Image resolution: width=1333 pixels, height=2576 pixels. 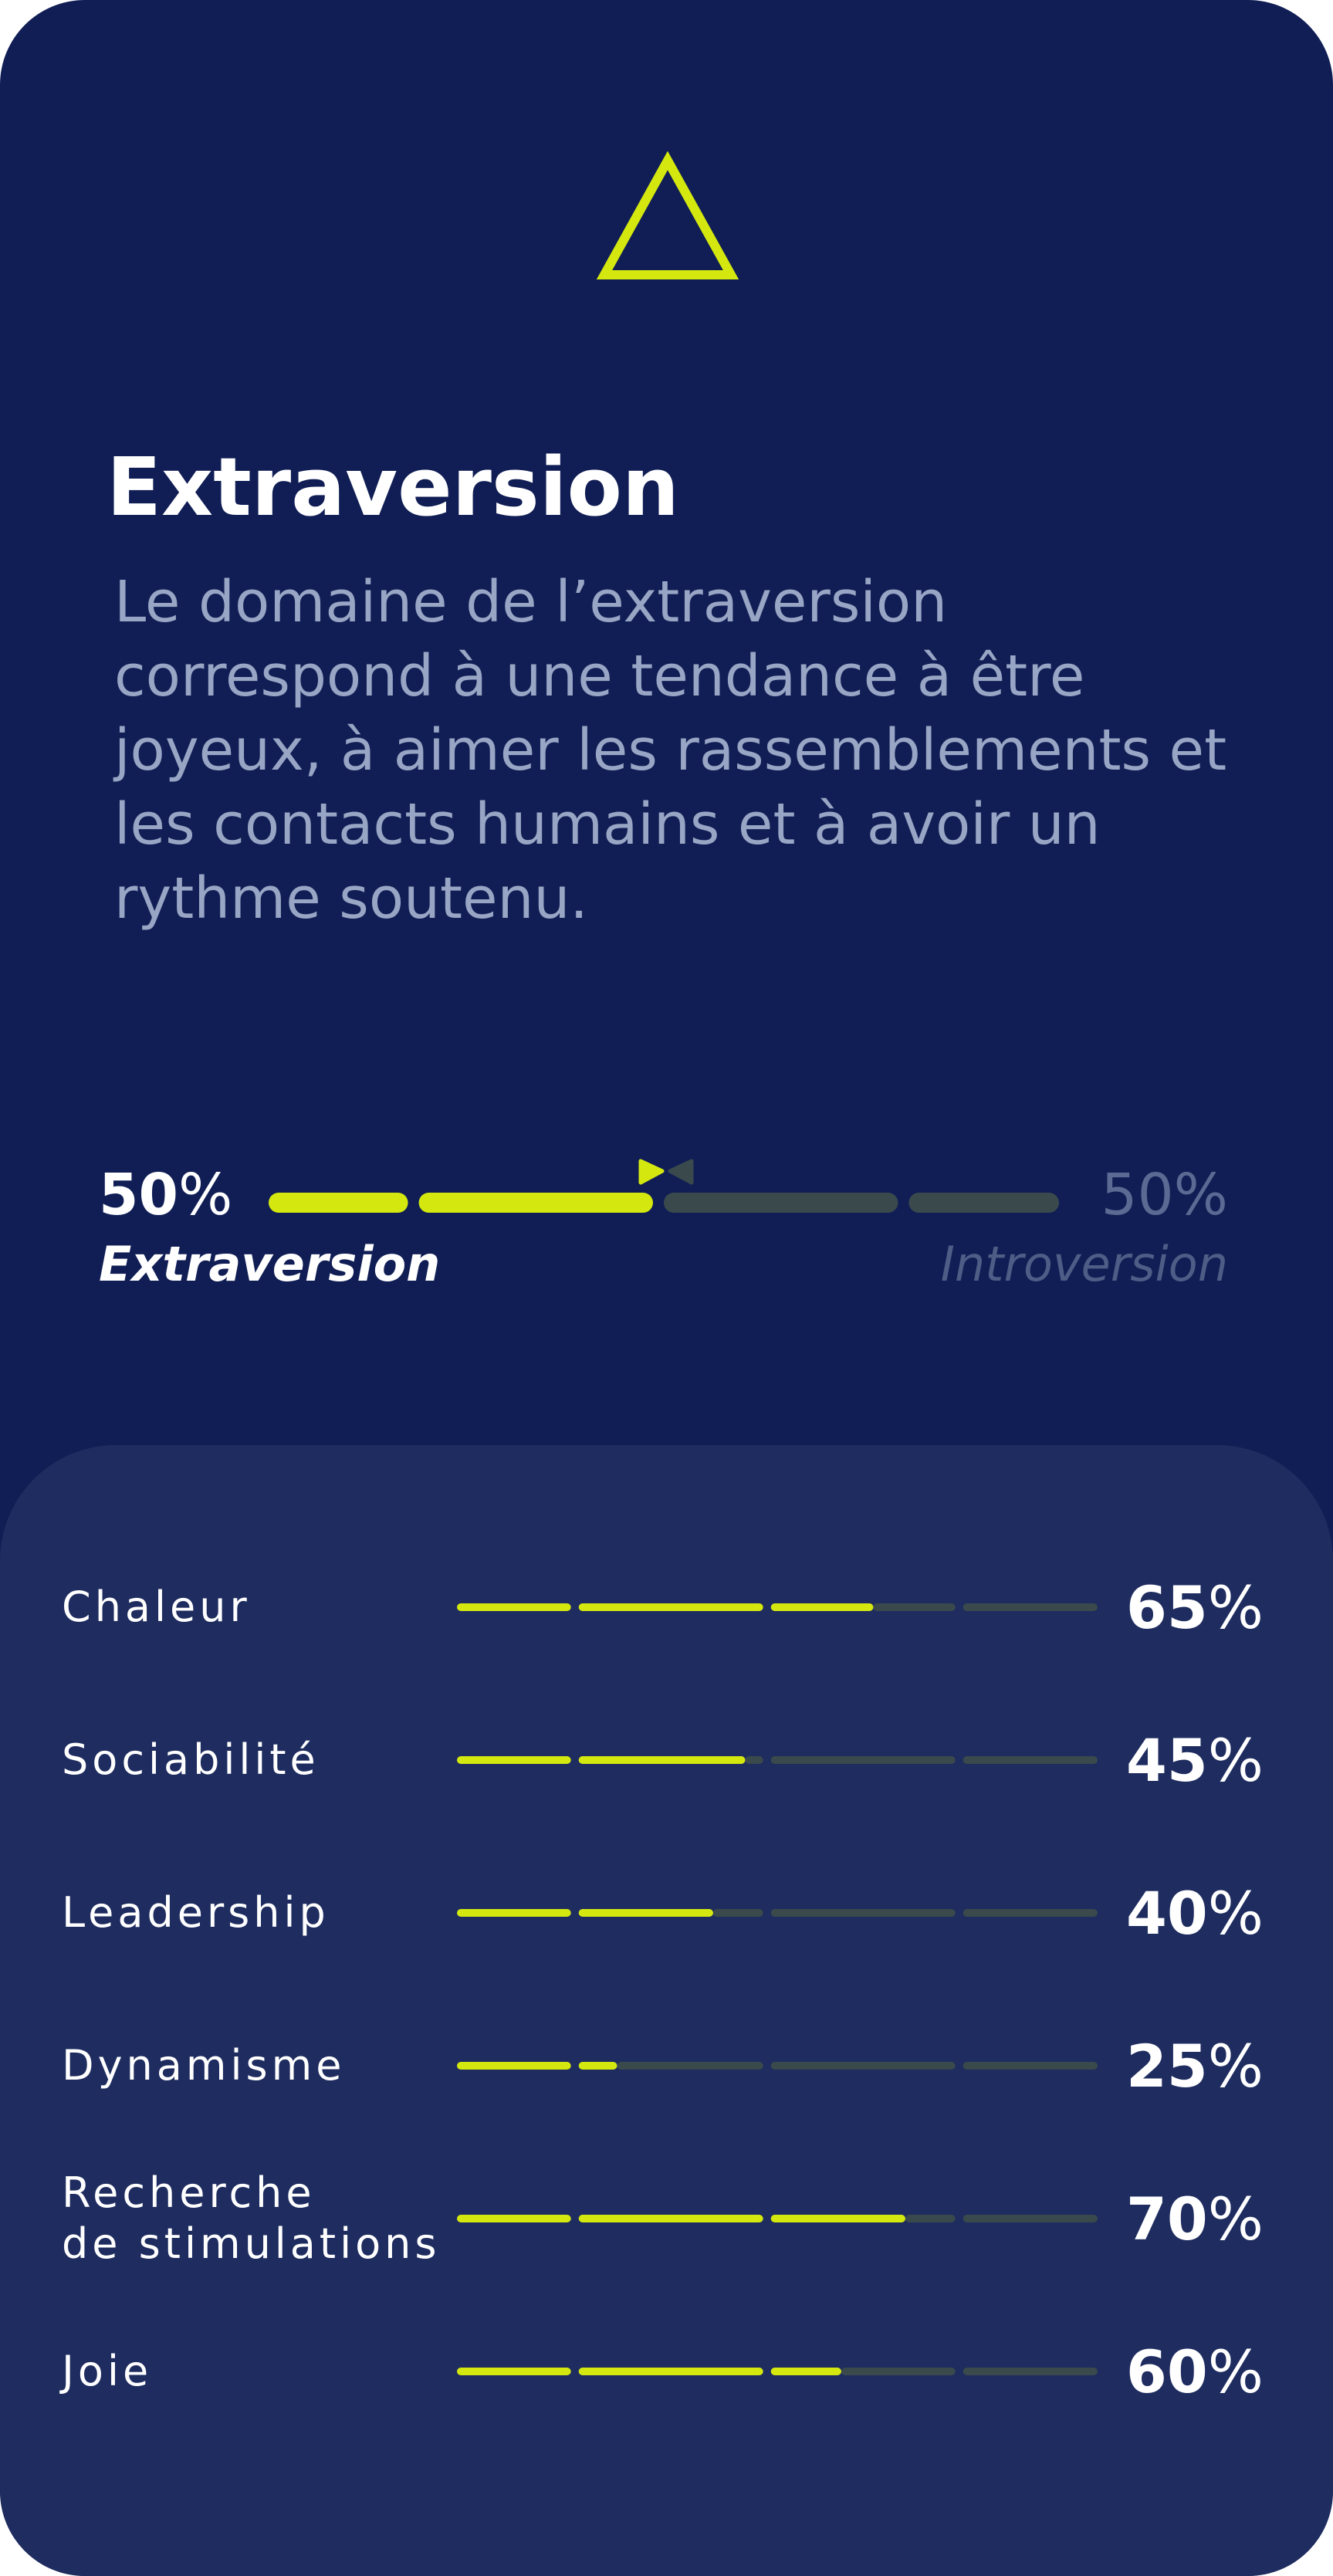 What do you see at coordinates (1167, 1913) in the screenshot?
I see `facet-value: 40` at bounding box center [1167, 1913].